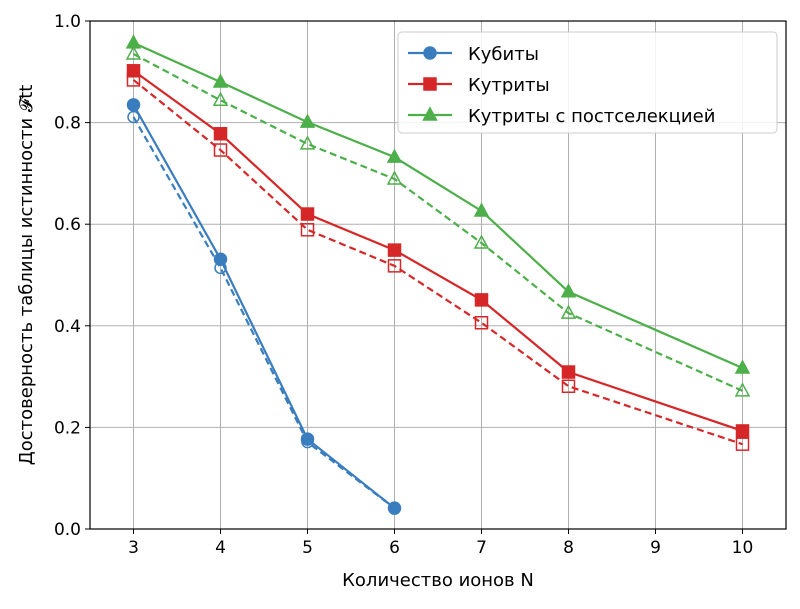 The image size is (800, 609). What do you see at coordinates (568, 548) in the screenshot?
I see `x-tick-label: 8` at bounding box center [568, 548].